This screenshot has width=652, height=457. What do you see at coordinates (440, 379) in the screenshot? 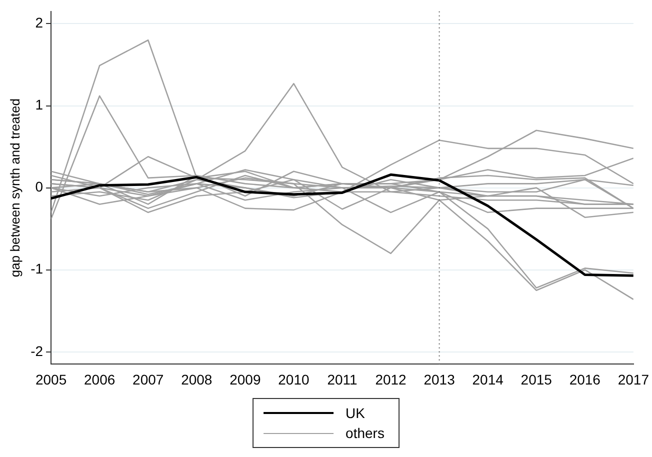
I see `x-tick-label: 2013` at bounding box center [440, 379].